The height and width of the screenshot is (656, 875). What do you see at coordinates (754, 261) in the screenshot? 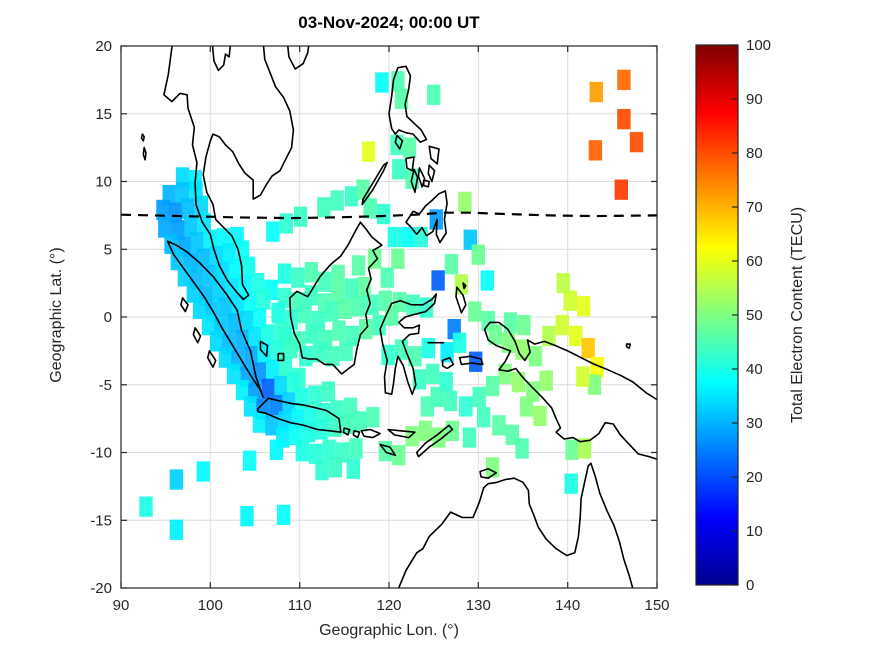
I see `colorbar-tick-label: 60` at bounding box center [754, 261].